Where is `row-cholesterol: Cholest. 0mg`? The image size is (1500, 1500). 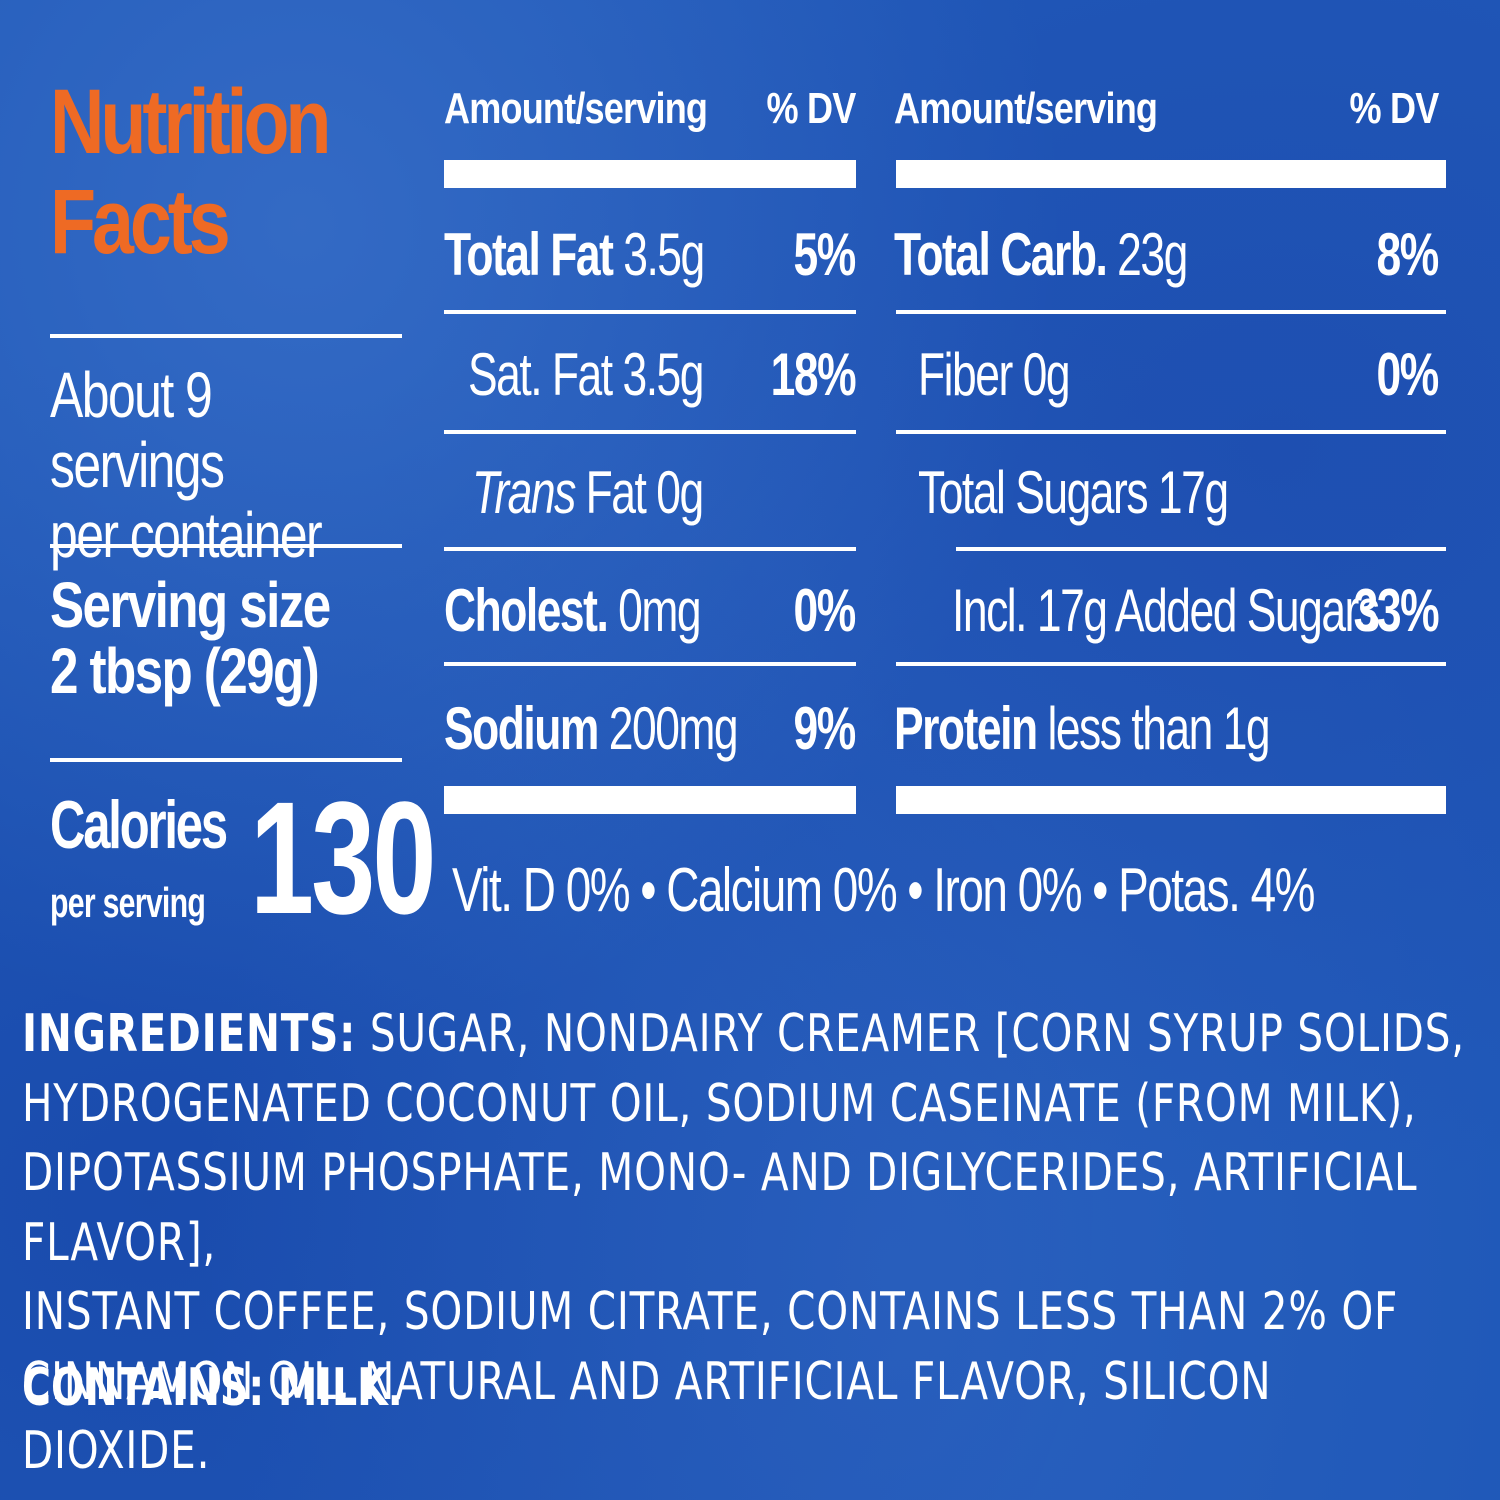 row-cholesterol: Cholest. 0mg is located at coordinates (573, 610).